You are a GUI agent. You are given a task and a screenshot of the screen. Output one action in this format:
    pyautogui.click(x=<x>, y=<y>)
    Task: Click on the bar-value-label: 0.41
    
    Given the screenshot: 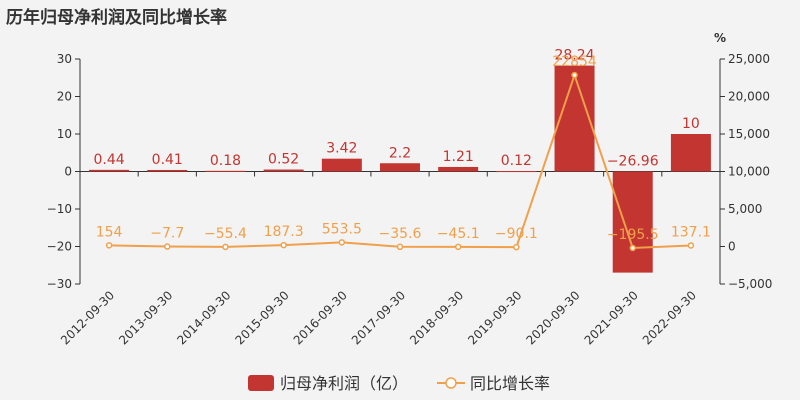 What is the action you would take?
    pyautogui.click(x=167, y=160)
    